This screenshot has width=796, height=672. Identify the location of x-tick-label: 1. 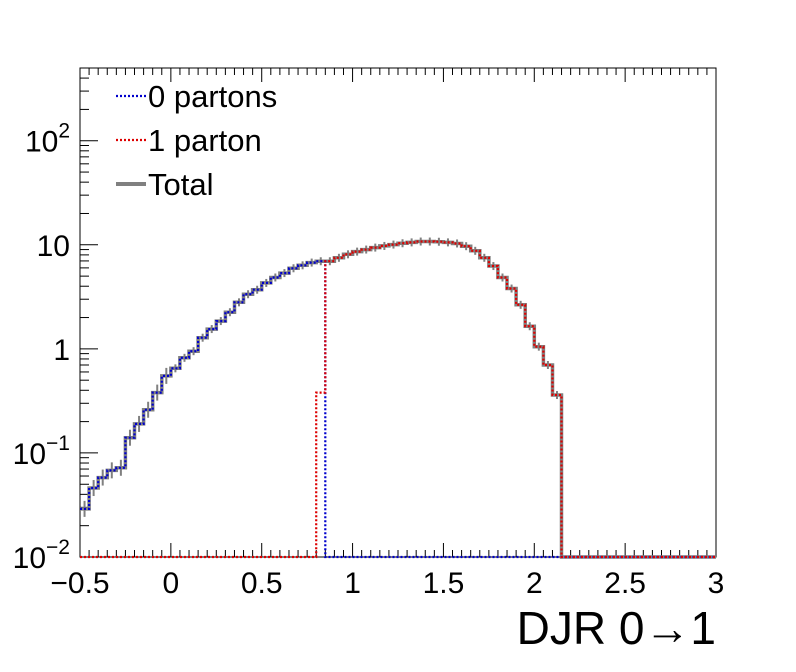
(352, 583).